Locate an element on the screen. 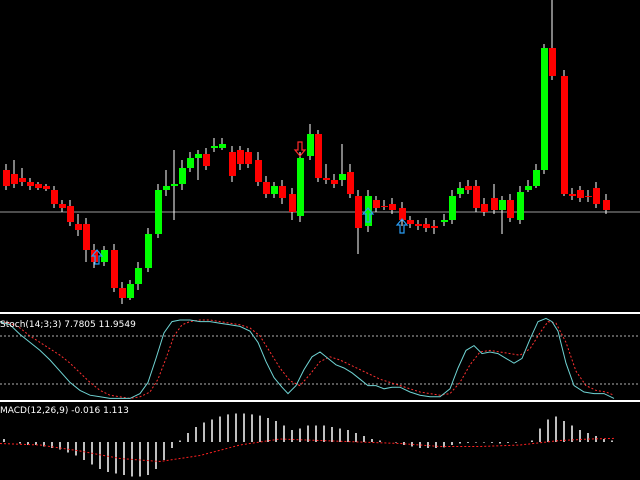  macd-indicator-label: MACD(12,26,9) -0.016 1.113 is located at coordinates (64, 411).